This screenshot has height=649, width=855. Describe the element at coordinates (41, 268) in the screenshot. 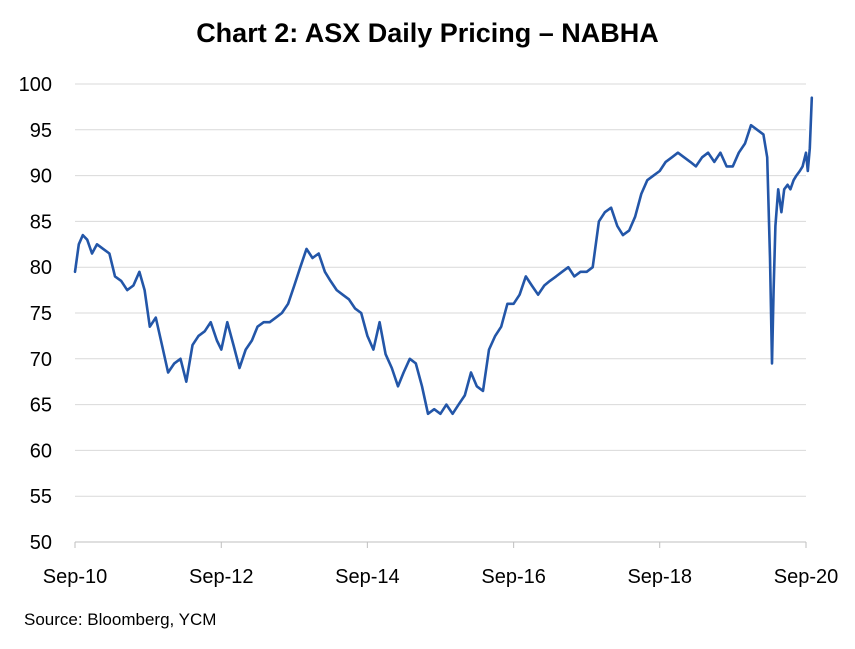

I see `y-tick-label: 80` at that location.